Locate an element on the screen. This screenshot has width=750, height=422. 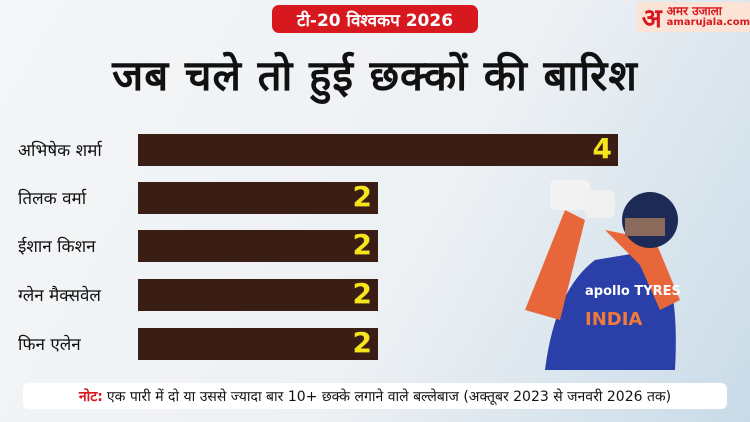
bar: 4 is located at coordinates (378, 149).